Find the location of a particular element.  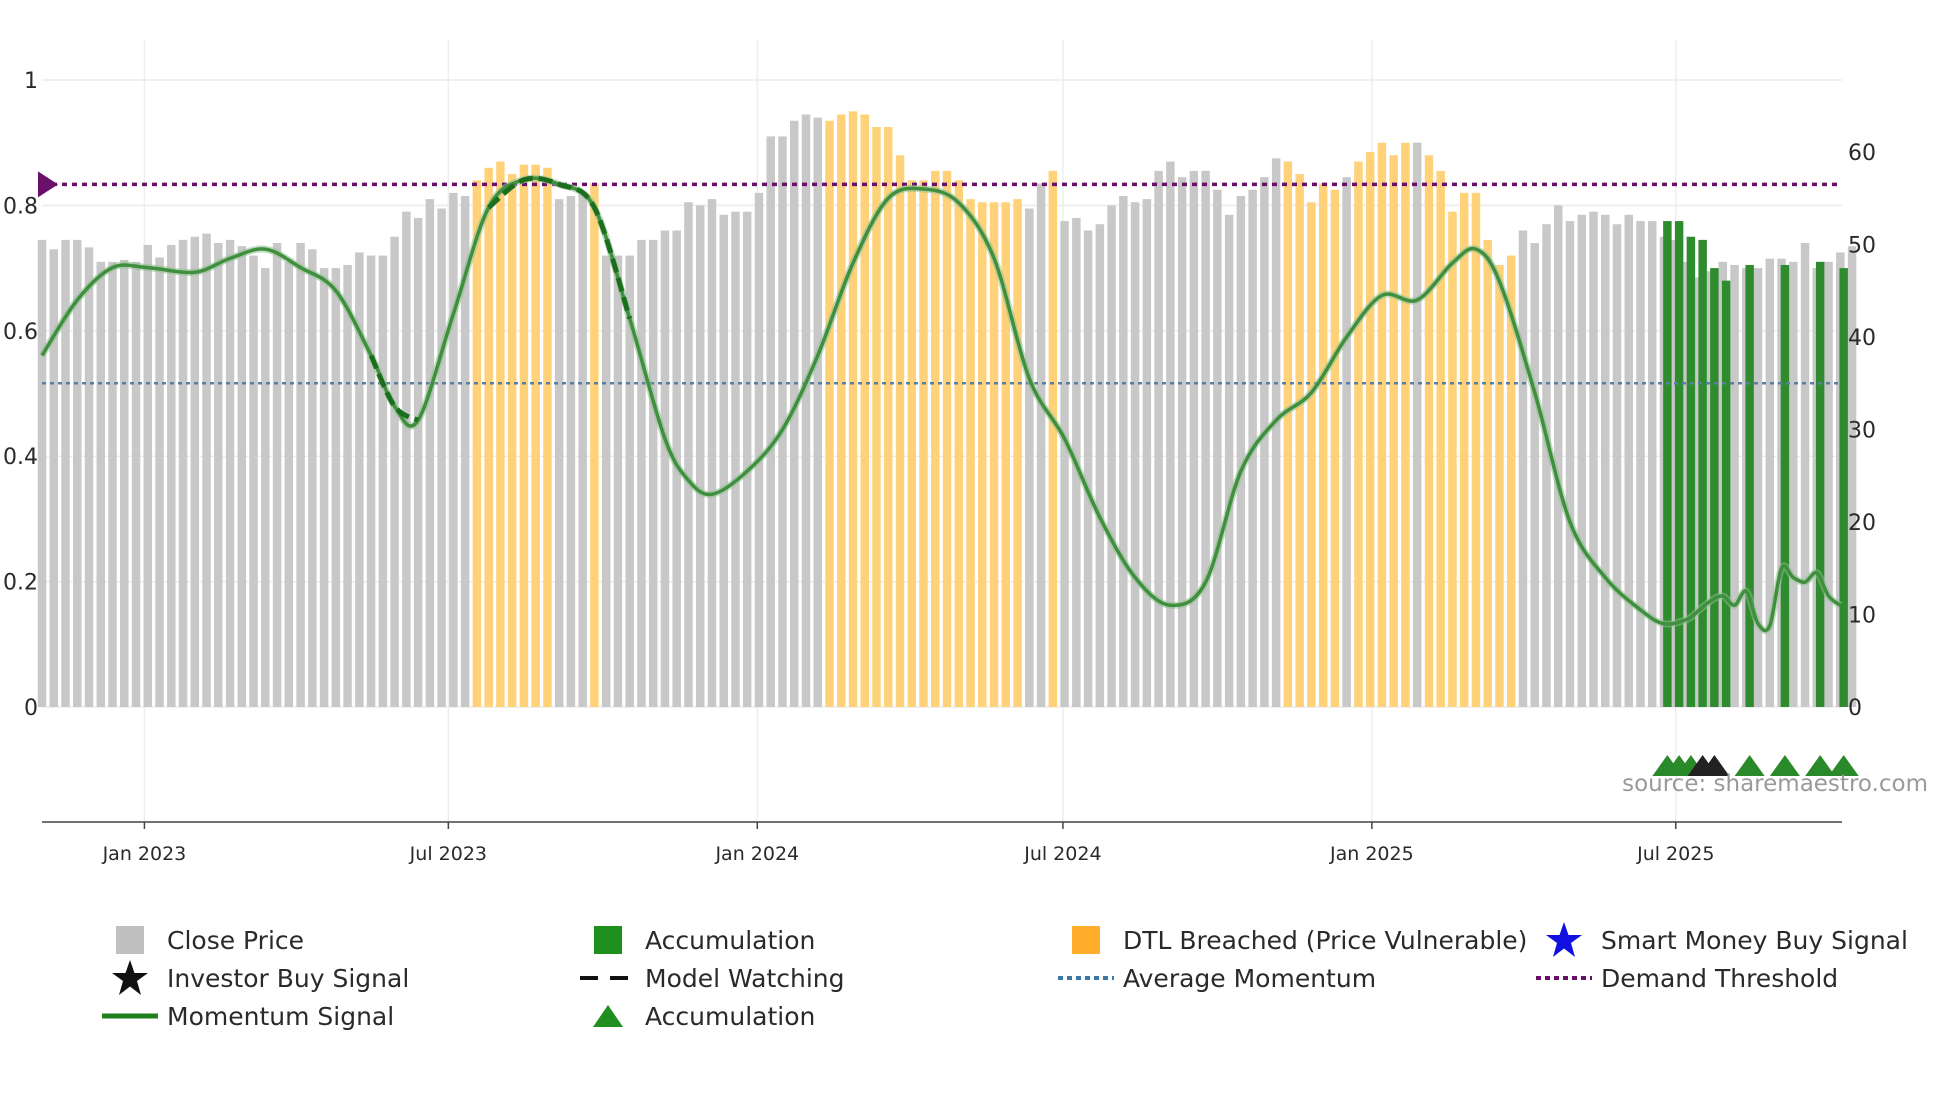

left-tick-label: 0.4 is located at coordinates (20, 457).